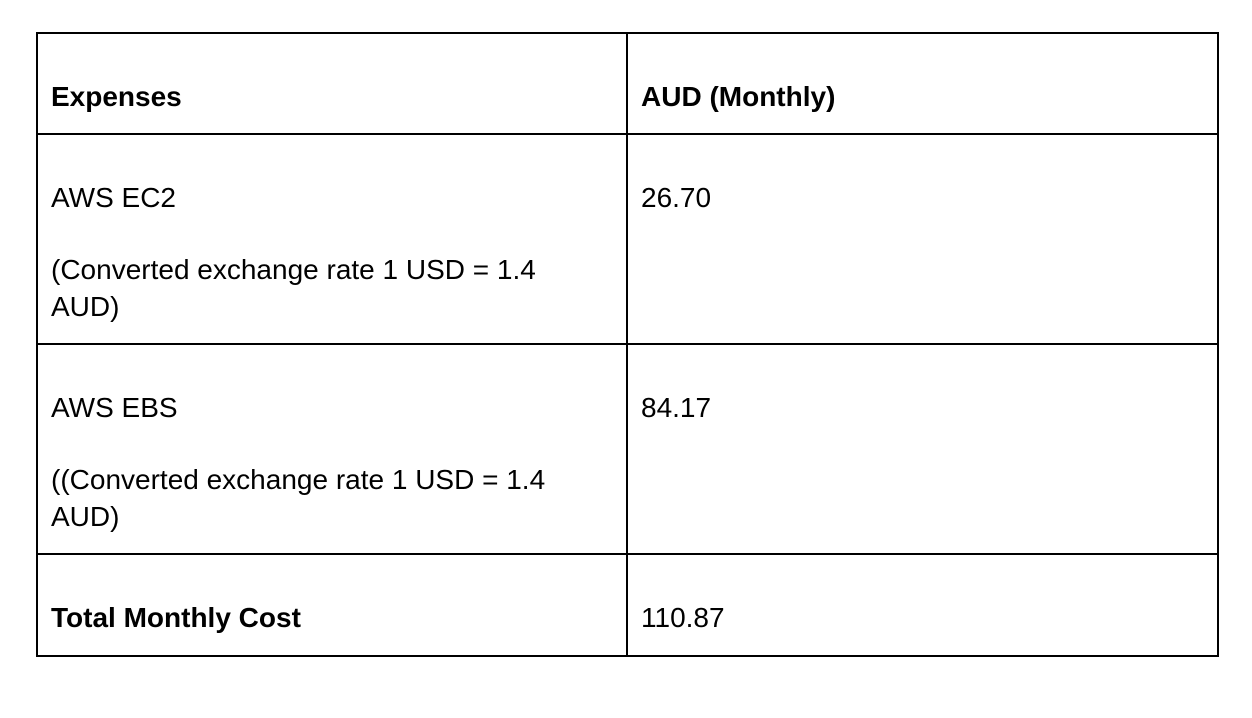  I want to click on total-row: Total Monthly Cost 110.87, so click(627, 605).